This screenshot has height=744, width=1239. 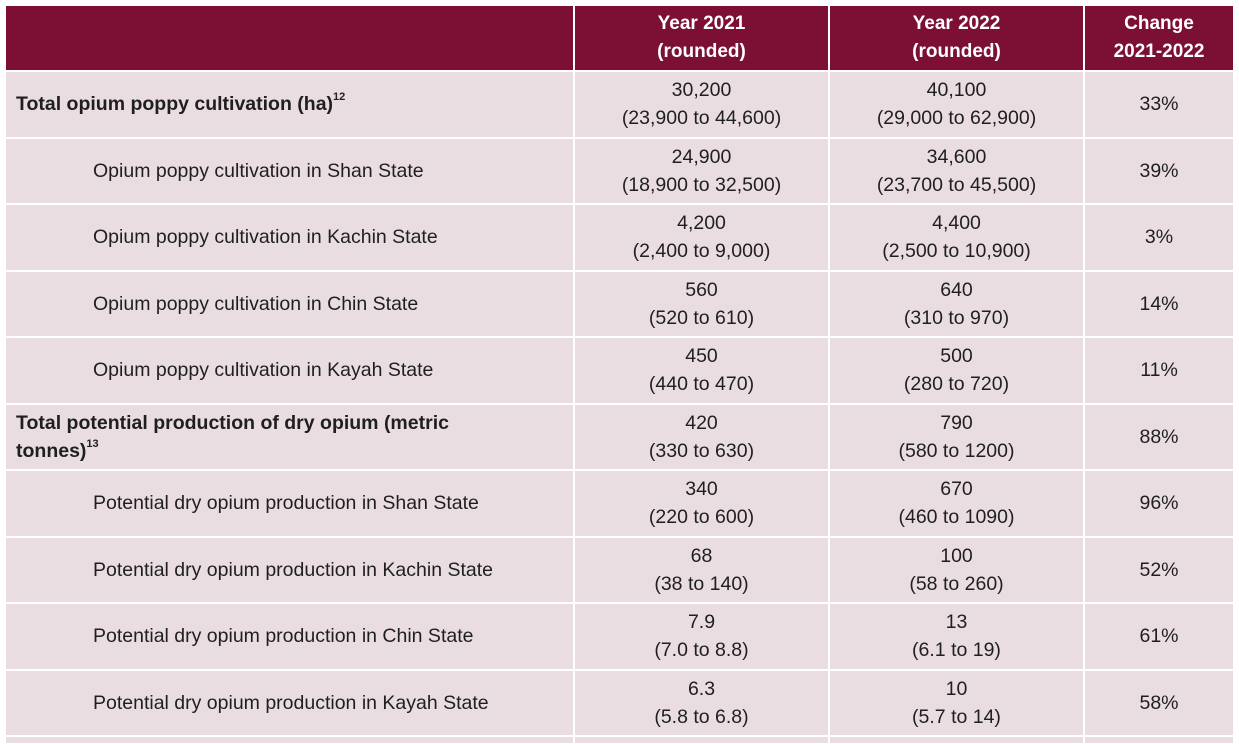 What do you see at coordinates (702, 238) in the screenshot?
I see `year-2021-cell: 4,200 (2,400 to 9,000)` at bounding box center [702, 238].